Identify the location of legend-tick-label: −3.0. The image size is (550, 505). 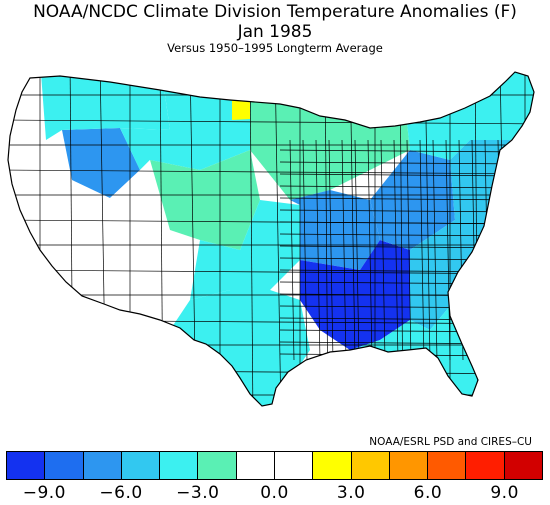
(198, 493).